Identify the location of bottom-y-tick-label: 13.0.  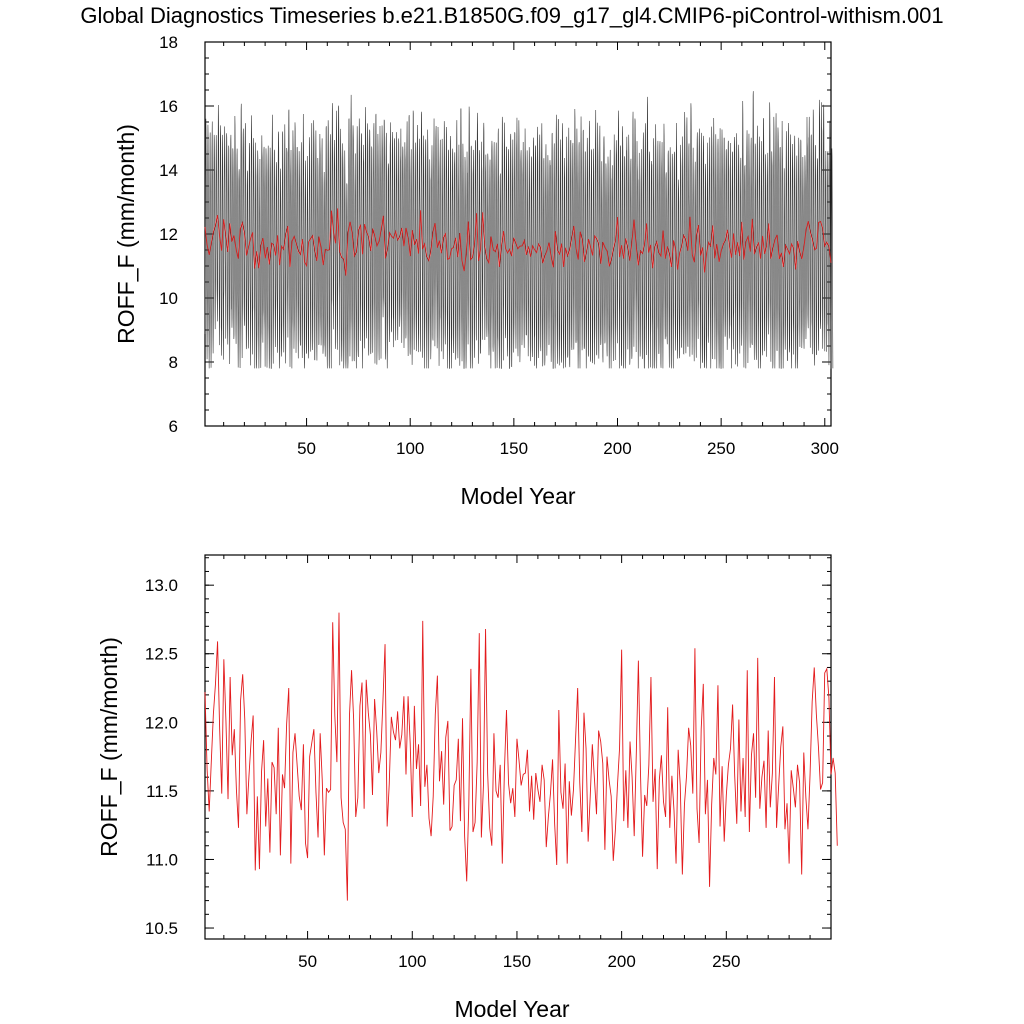
(161, 585).